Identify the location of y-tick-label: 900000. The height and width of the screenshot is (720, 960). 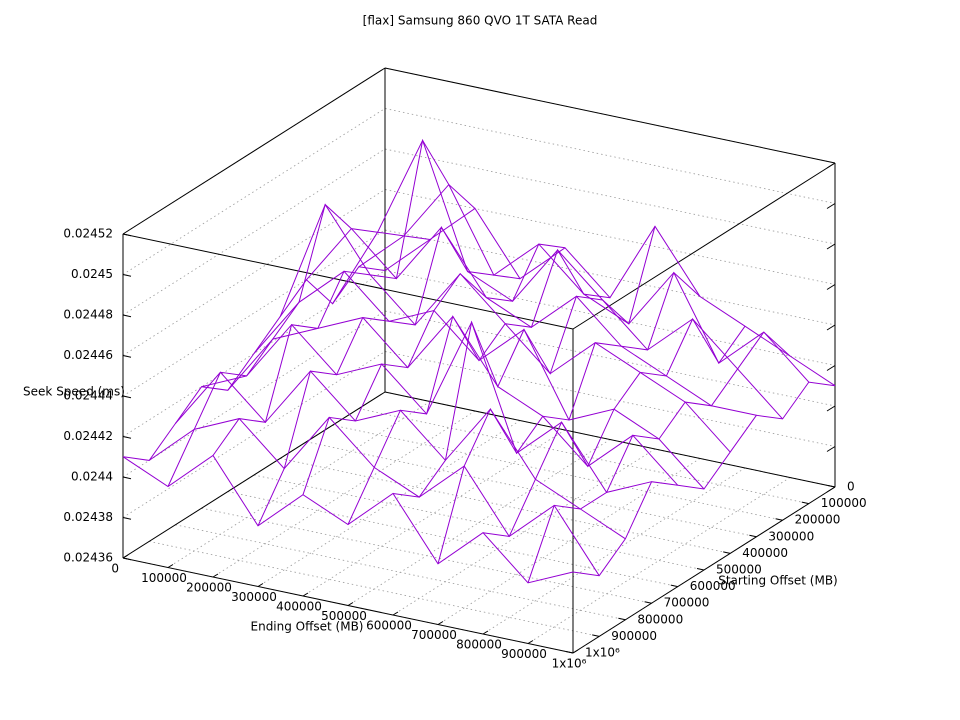
(634, 636).